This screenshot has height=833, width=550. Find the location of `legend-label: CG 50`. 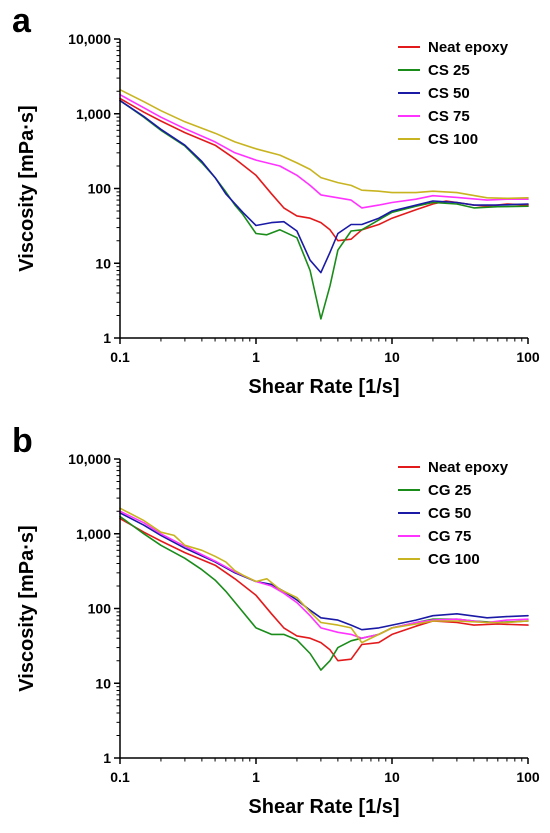

legend-label: CG 50 is located at coordinates (449, 513).